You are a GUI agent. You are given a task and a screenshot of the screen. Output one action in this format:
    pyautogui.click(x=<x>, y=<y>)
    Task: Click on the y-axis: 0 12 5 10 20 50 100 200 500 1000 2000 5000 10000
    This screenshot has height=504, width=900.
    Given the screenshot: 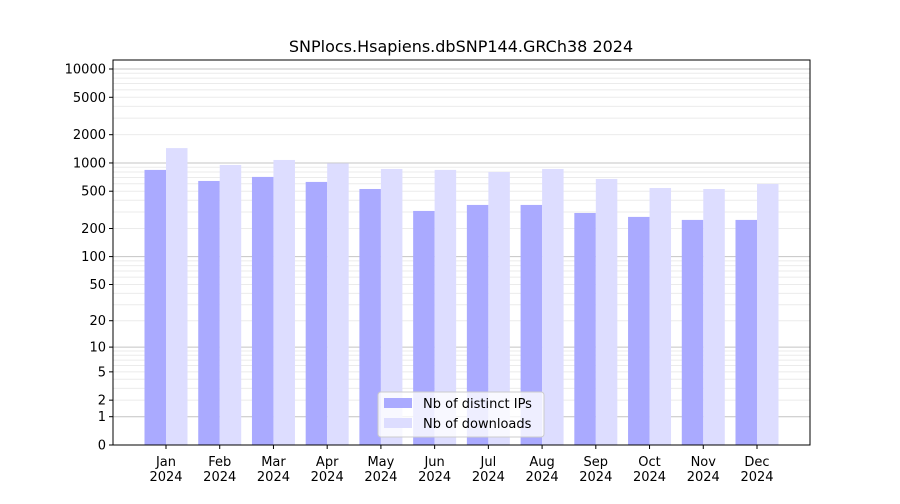 What is the action you would take?
    pyautogui.click(x=89, y=258)
    